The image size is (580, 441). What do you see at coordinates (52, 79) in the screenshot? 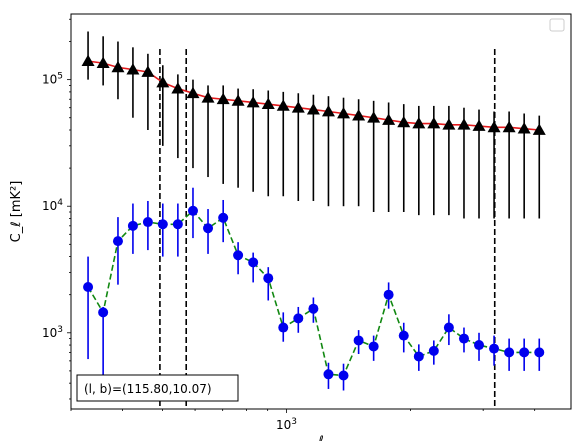
I see `y-tick-label-2: 105` at bounding box center [52, 79].